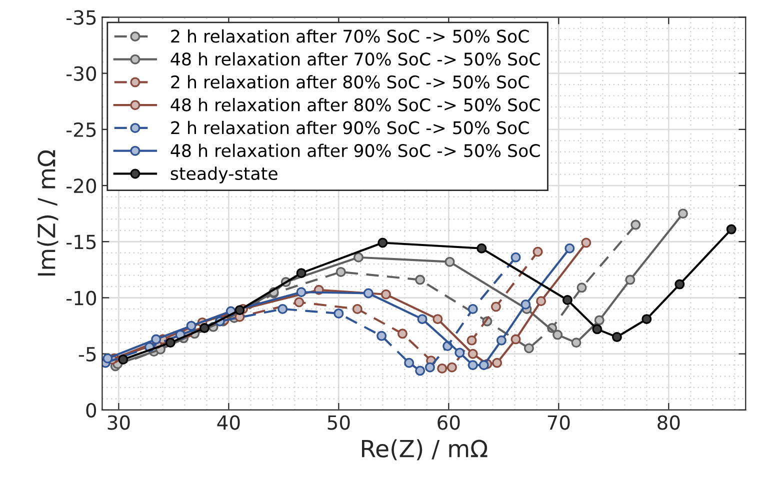 This screenshot has width=757, height=491. I want to click on x-axis-title: Re(Z) / mΩ, so click(425, 449).